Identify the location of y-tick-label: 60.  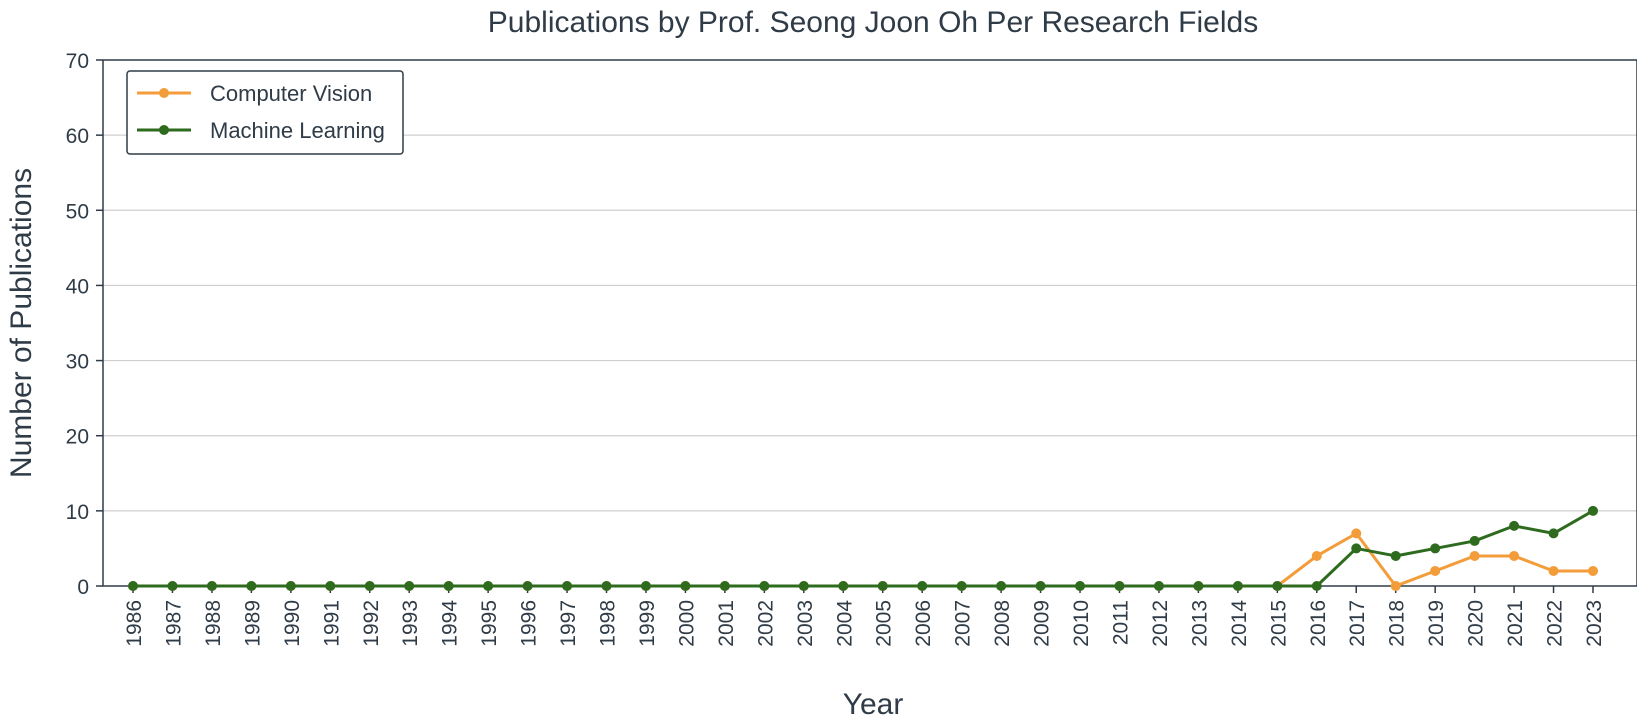
(77, 136).